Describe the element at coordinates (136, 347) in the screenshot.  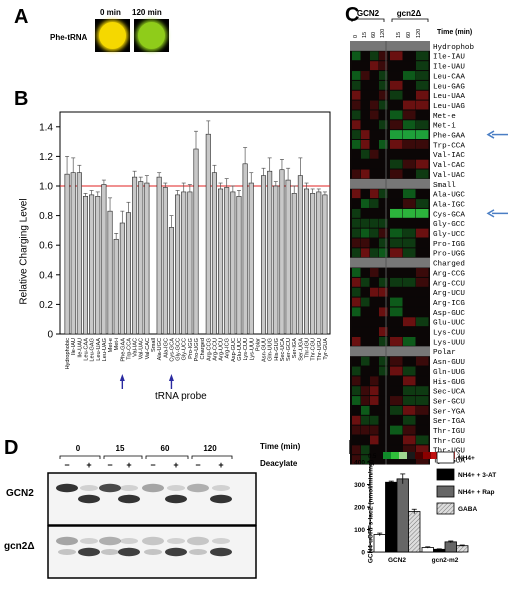
I see `x-tick-label: Val-IAC` at that location.